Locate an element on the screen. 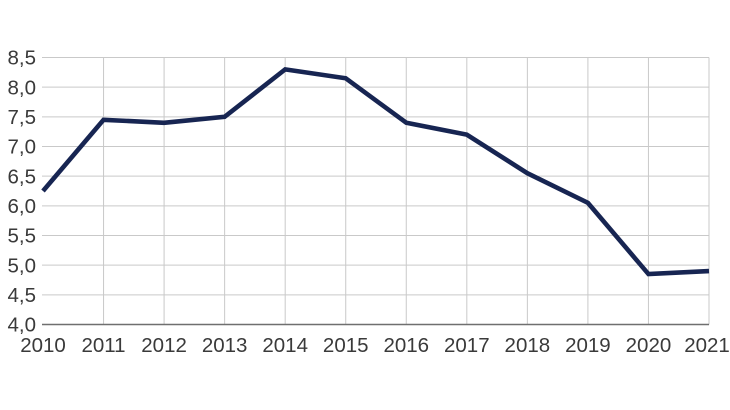 The image size is (730, 410). x-tick-label: 2019 is located at coordinates (588, 345).